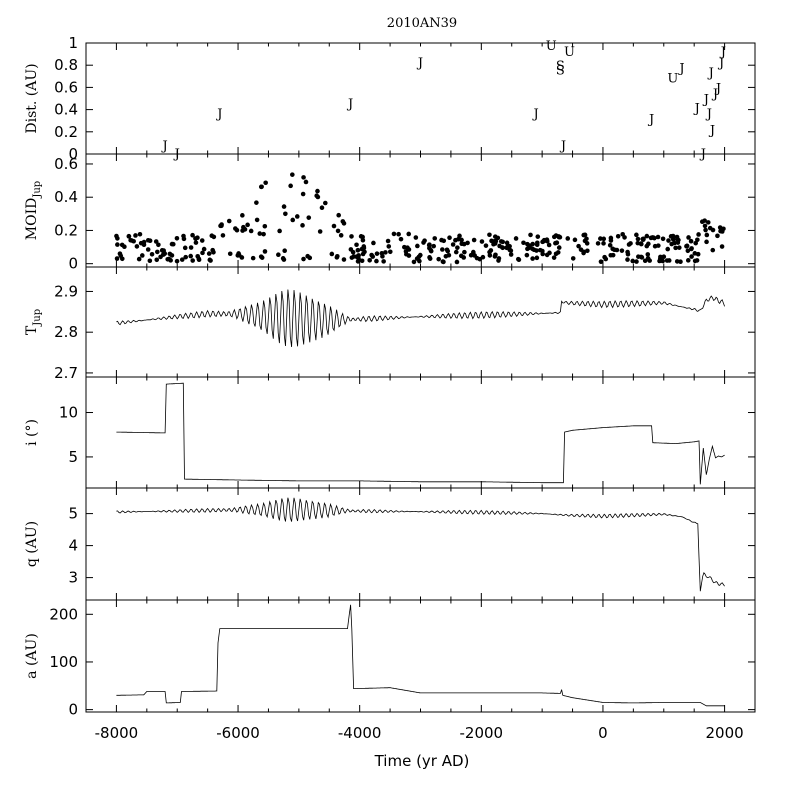 This screenshot has width=797, height=797. What do you see at coordinates (73, 154) in the screenshot?
I see `y-tick-label: 0` at bounding box center [73, 154].